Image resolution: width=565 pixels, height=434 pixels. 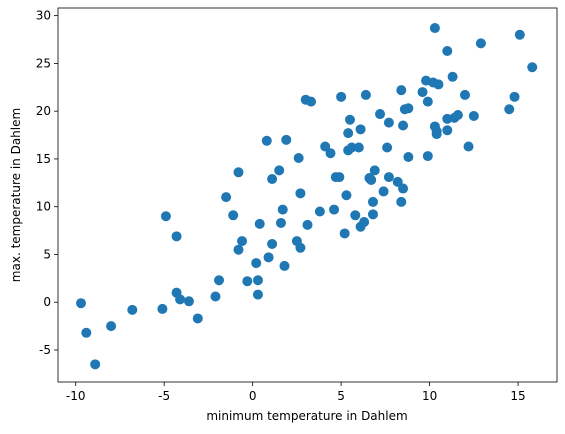 I want to click on y-tick-label: 20, so click(x=43, y=111).